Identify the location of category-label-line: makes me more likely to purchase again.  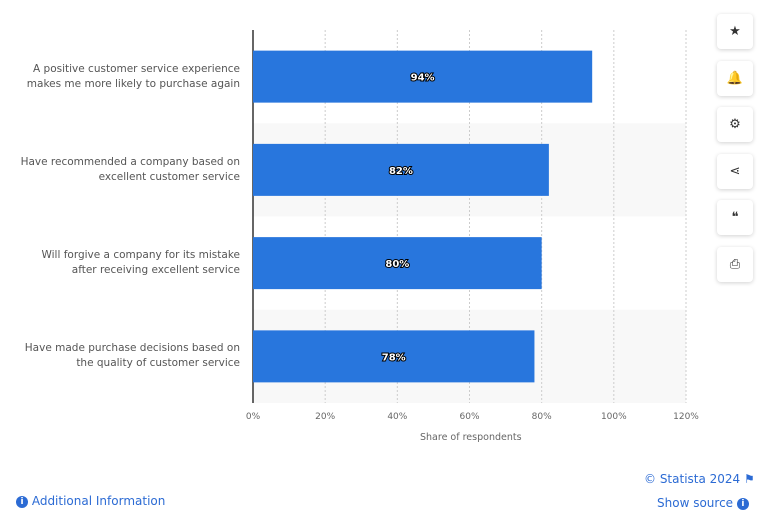
(133, 83).